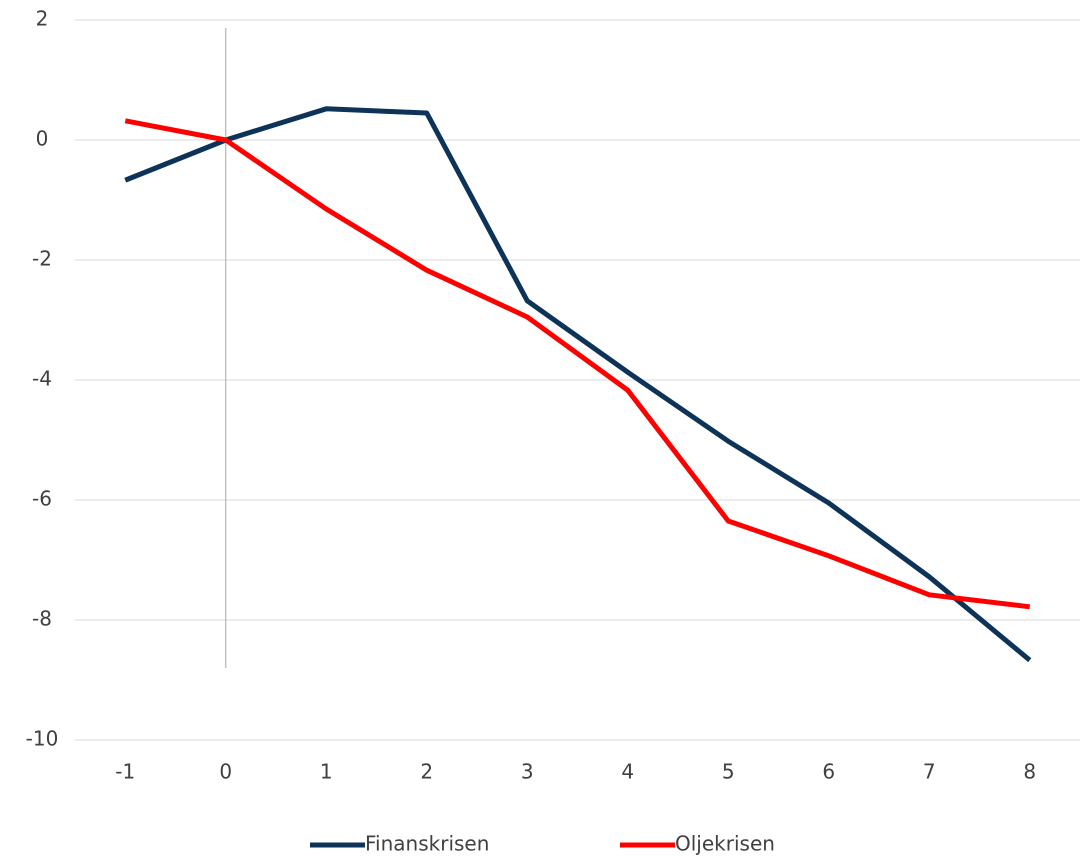  What do you see at coordinates (42, 259) in the screenshot?
I see `y-tick-label: -2` at bounding box center [42, 259].